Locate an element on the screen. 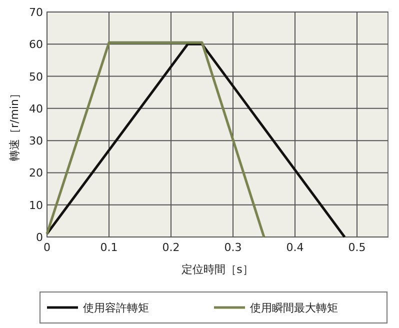  y-tick-label: 0 is located at coordinates (39, 237).